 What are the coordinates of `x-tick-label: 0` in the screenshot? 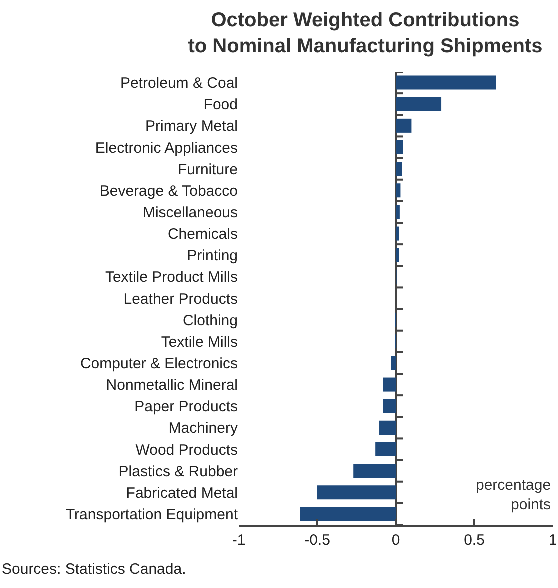 It's located at (396, 540).